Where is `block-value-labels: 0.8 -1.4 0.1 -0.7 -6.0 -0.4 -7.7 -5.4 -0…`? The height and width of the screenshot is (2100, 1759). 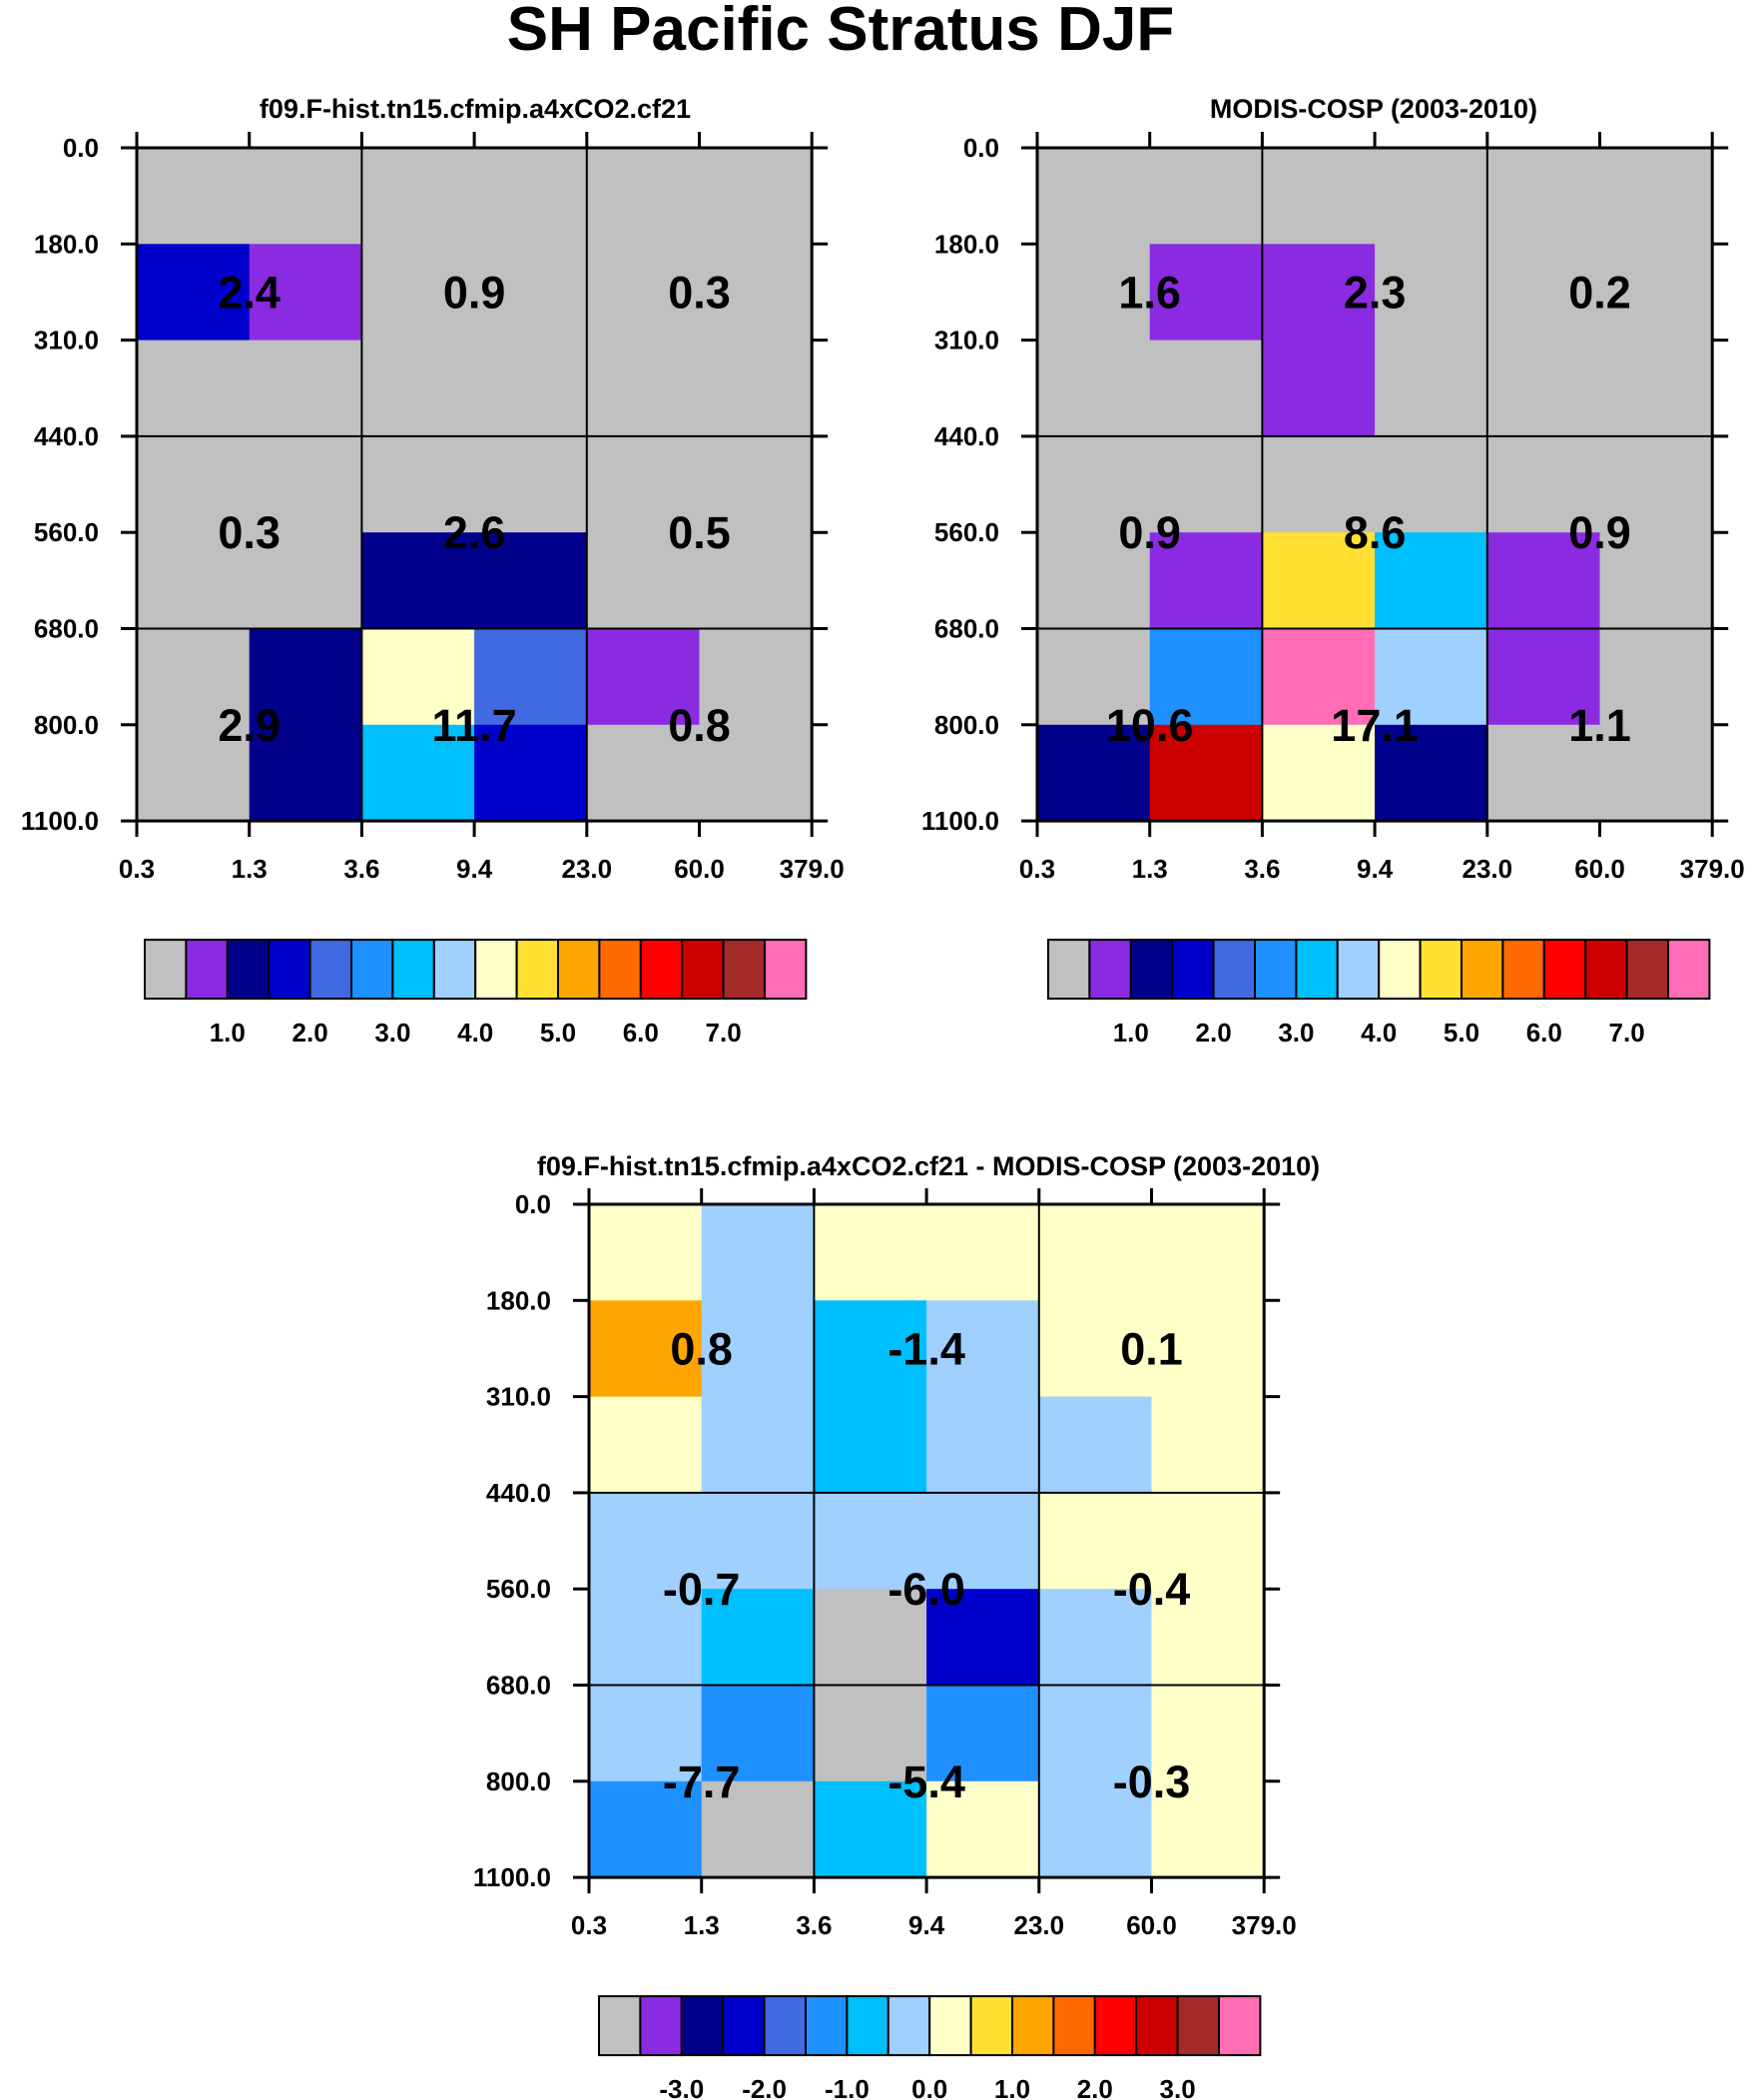 block-value-labels: 0.8 -1.4 0.1 -0.7 -6.0 -0.4 -7.7 -5.4 -0… is located at coordinates (926, 1565).